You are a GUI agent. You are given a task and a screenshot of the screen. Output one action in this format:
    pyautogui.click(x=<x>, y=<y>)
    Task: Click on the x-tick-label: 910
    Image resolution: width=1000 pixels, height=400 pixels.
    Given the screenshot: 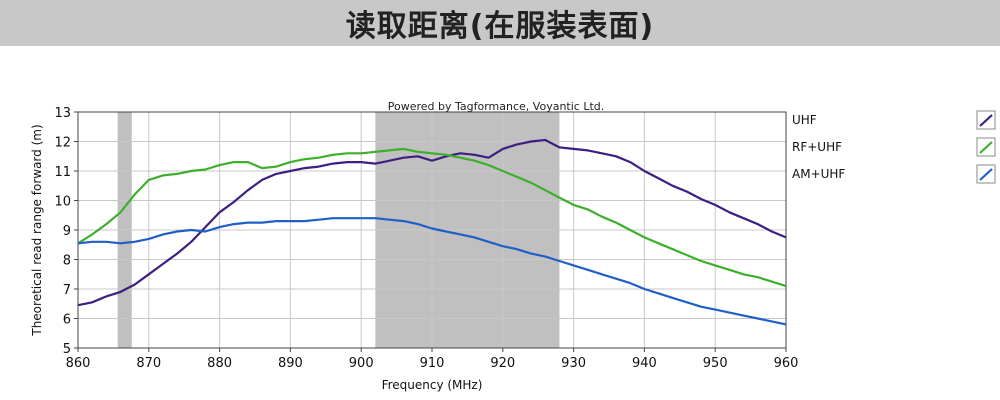 What is the action you would take?
    pyautogui.click(x=432, y=363)
    